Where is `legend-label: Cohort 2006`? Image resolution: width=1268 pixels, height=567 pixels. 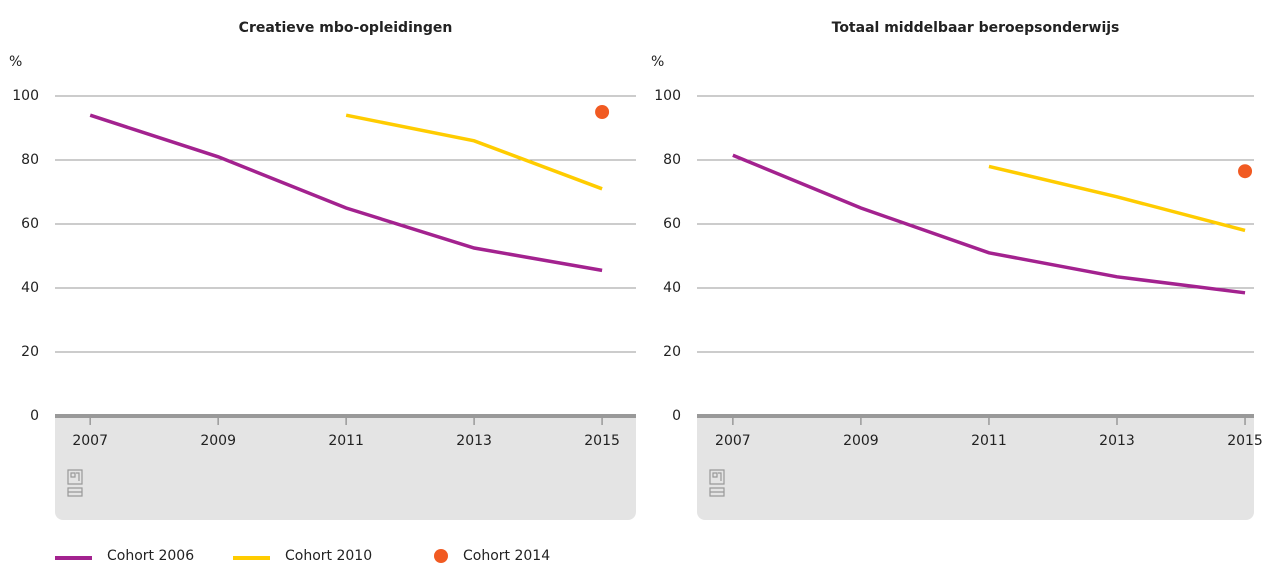 legend-label: Cohort 2006 is located at coordinates (150, 556).